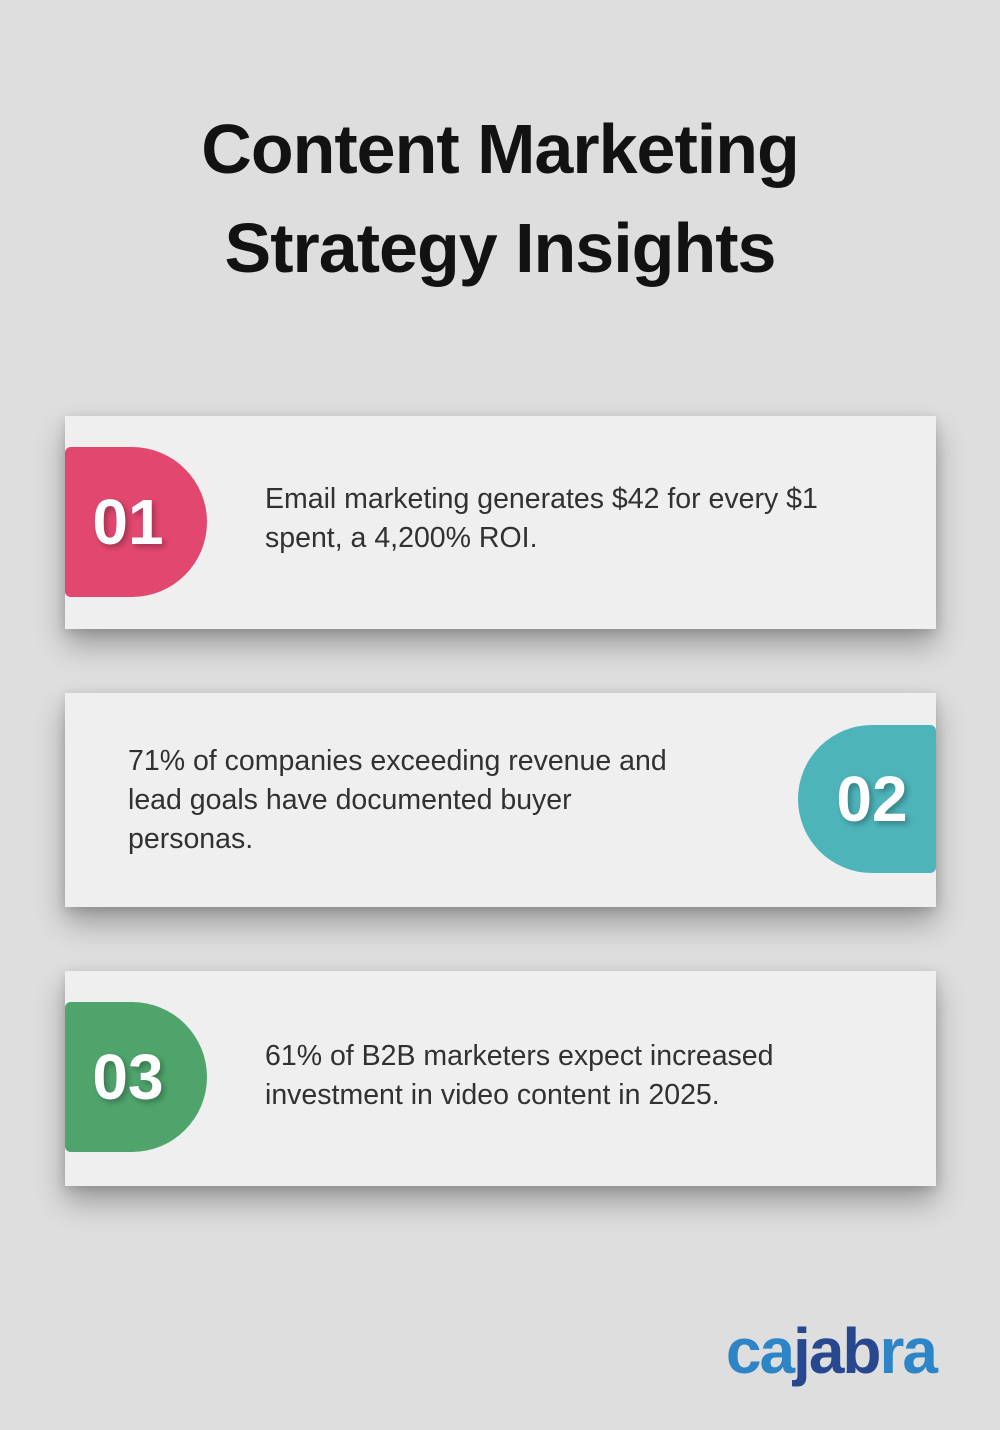  I want to click on insight-text-line: 71% of companies exceeding revenue and, so click(397, 761).